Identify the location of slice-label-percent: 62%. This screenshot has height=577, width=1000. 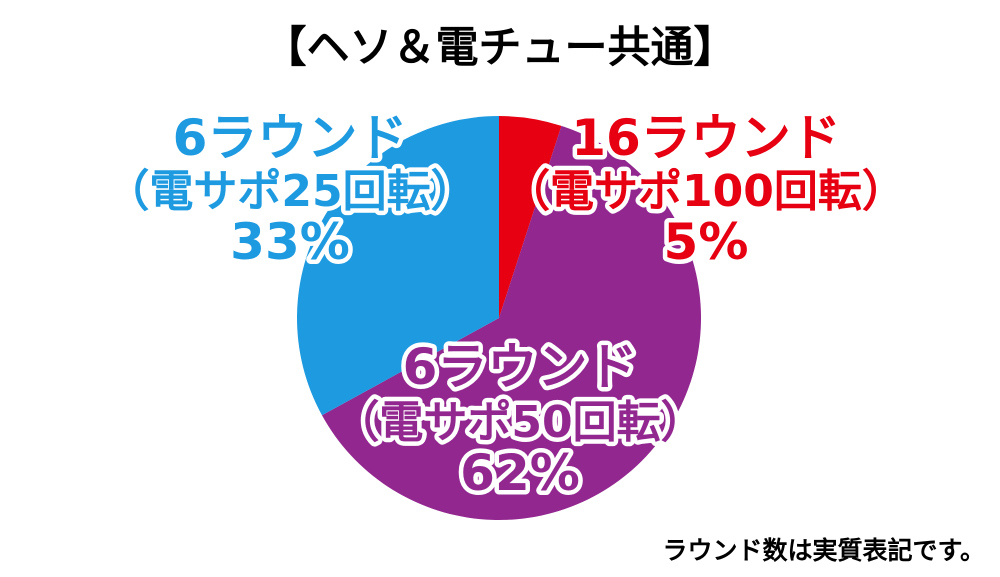
(520, 473).